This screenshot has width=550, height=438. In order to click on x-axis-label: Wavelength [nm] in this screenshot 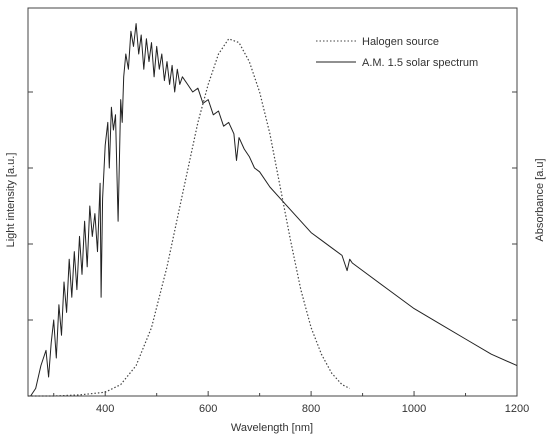, I will do `click(272, 428)`.